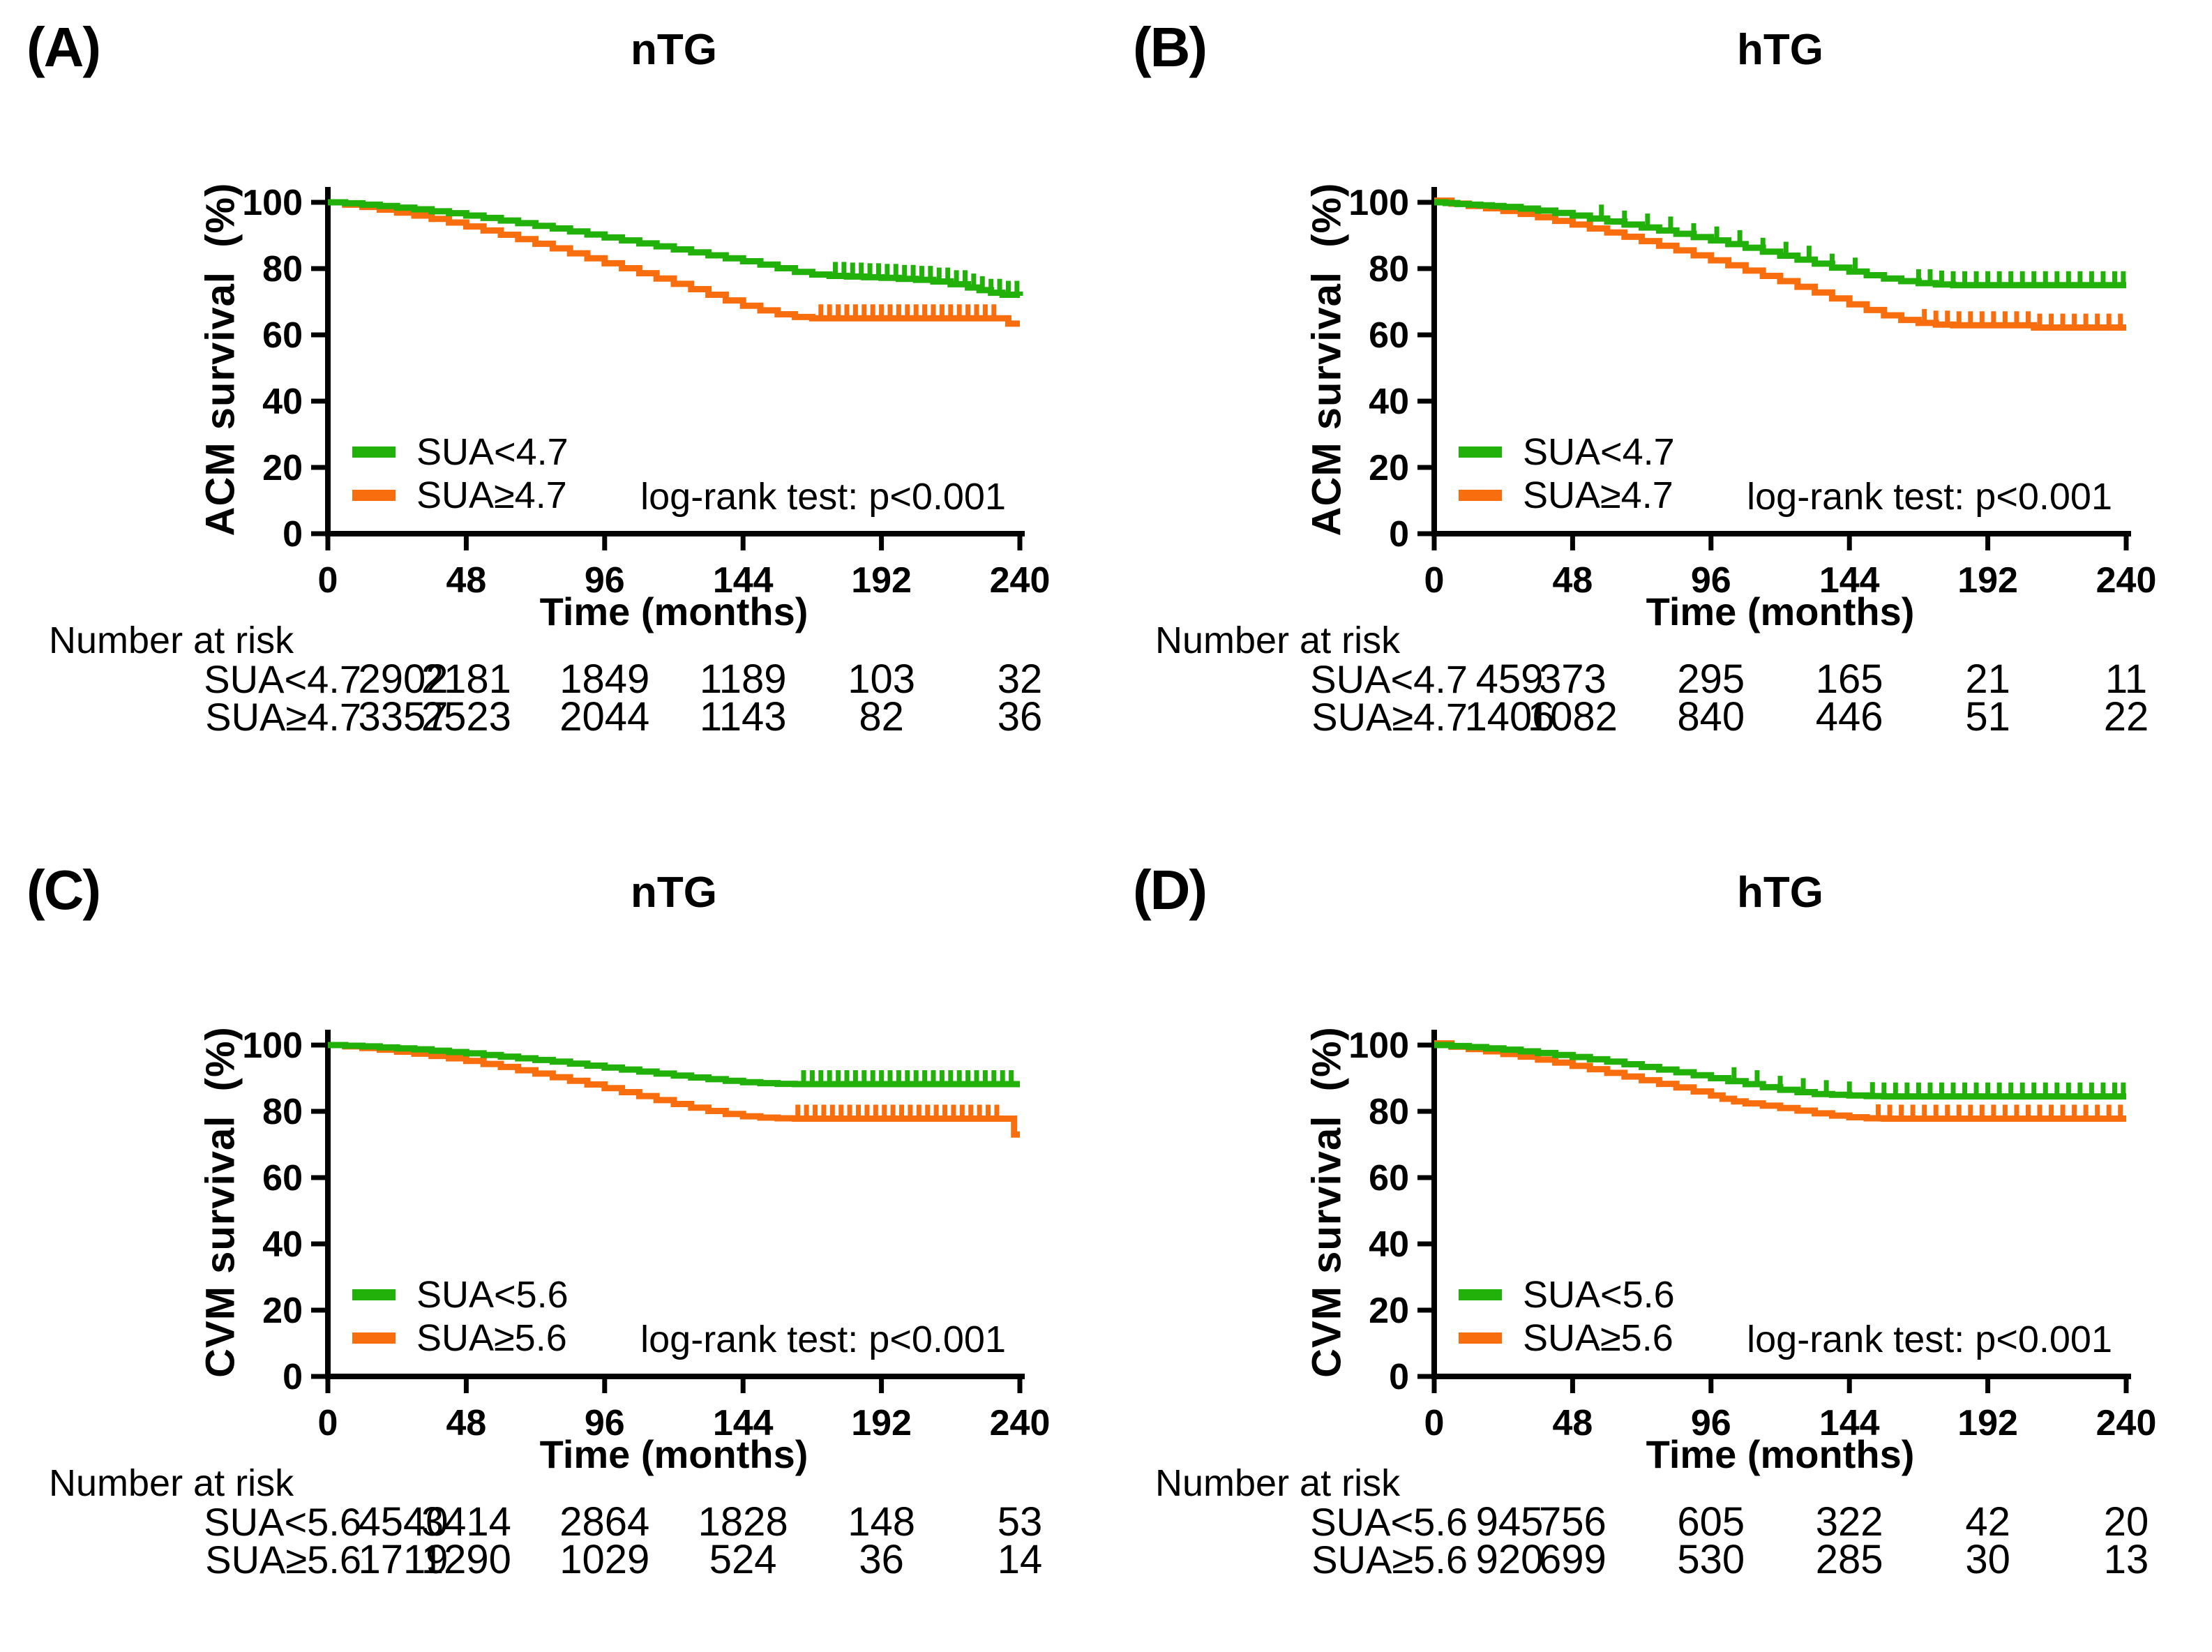 This screenshot has height=1652, width=2212. I want to click on risk-value: 756, so click(1573, 1522).